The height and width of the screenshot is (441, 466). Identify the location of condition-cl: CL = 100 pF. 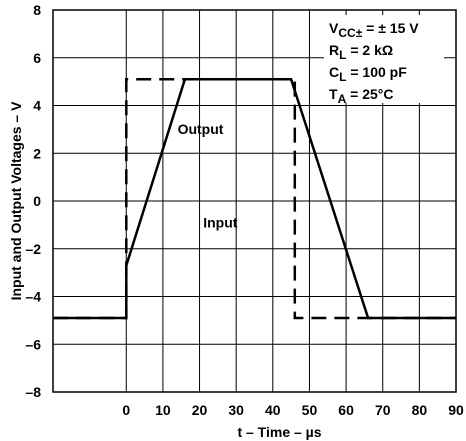
(368, 74).